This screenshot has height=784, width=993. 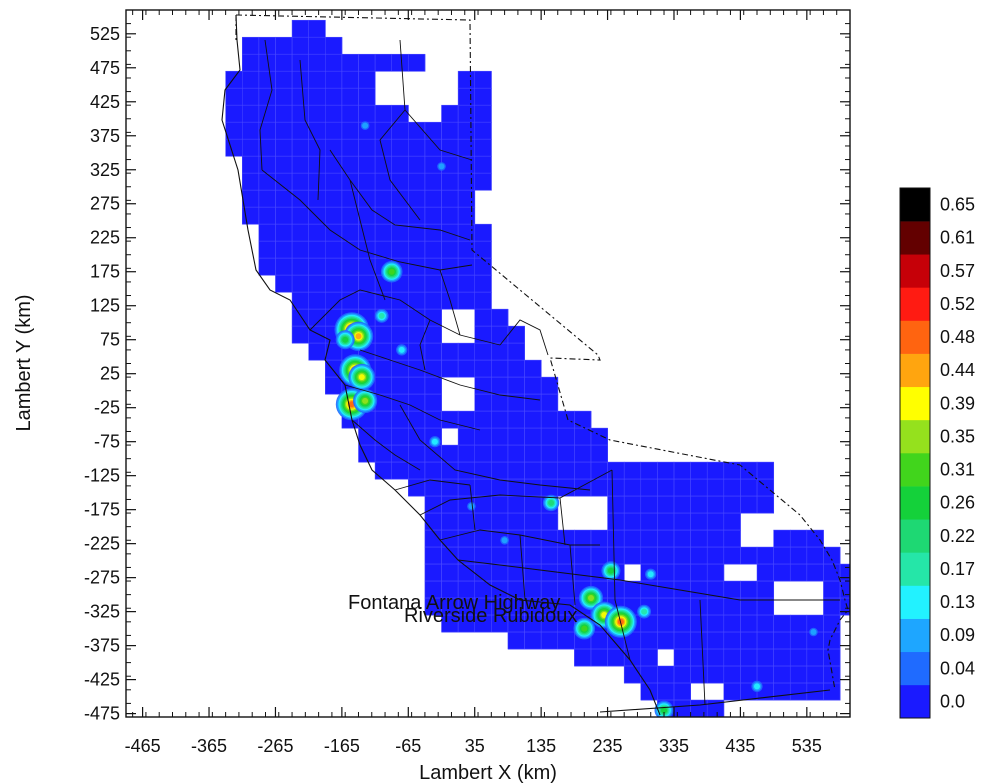 What do you see at coordinates (105, 68) in the screenshot?
I see `y-tick-label: 475` at bounding box center [105, 68].